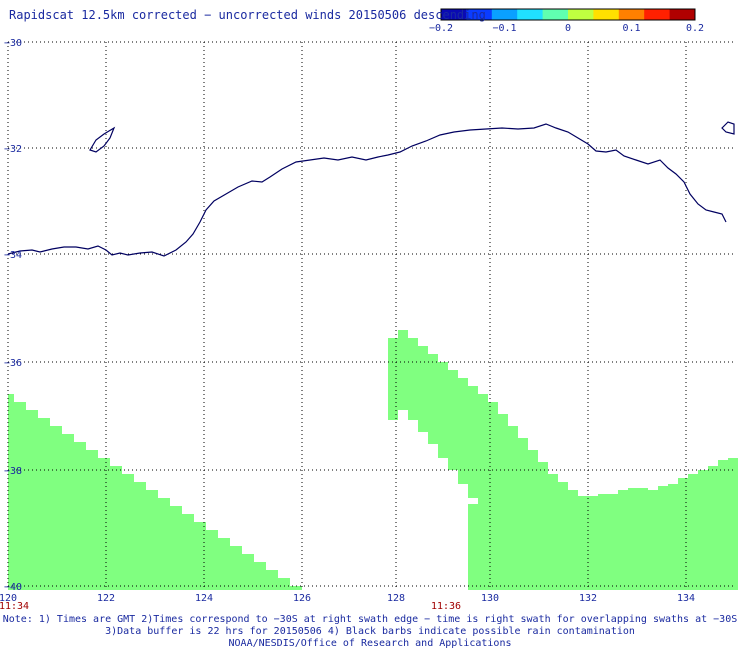 The width and height of the screenshot is (740, 650). What do you see at coordinates (102, 139) in the screenshot?
I see `island-recherche` at bounding box center [102, 139].